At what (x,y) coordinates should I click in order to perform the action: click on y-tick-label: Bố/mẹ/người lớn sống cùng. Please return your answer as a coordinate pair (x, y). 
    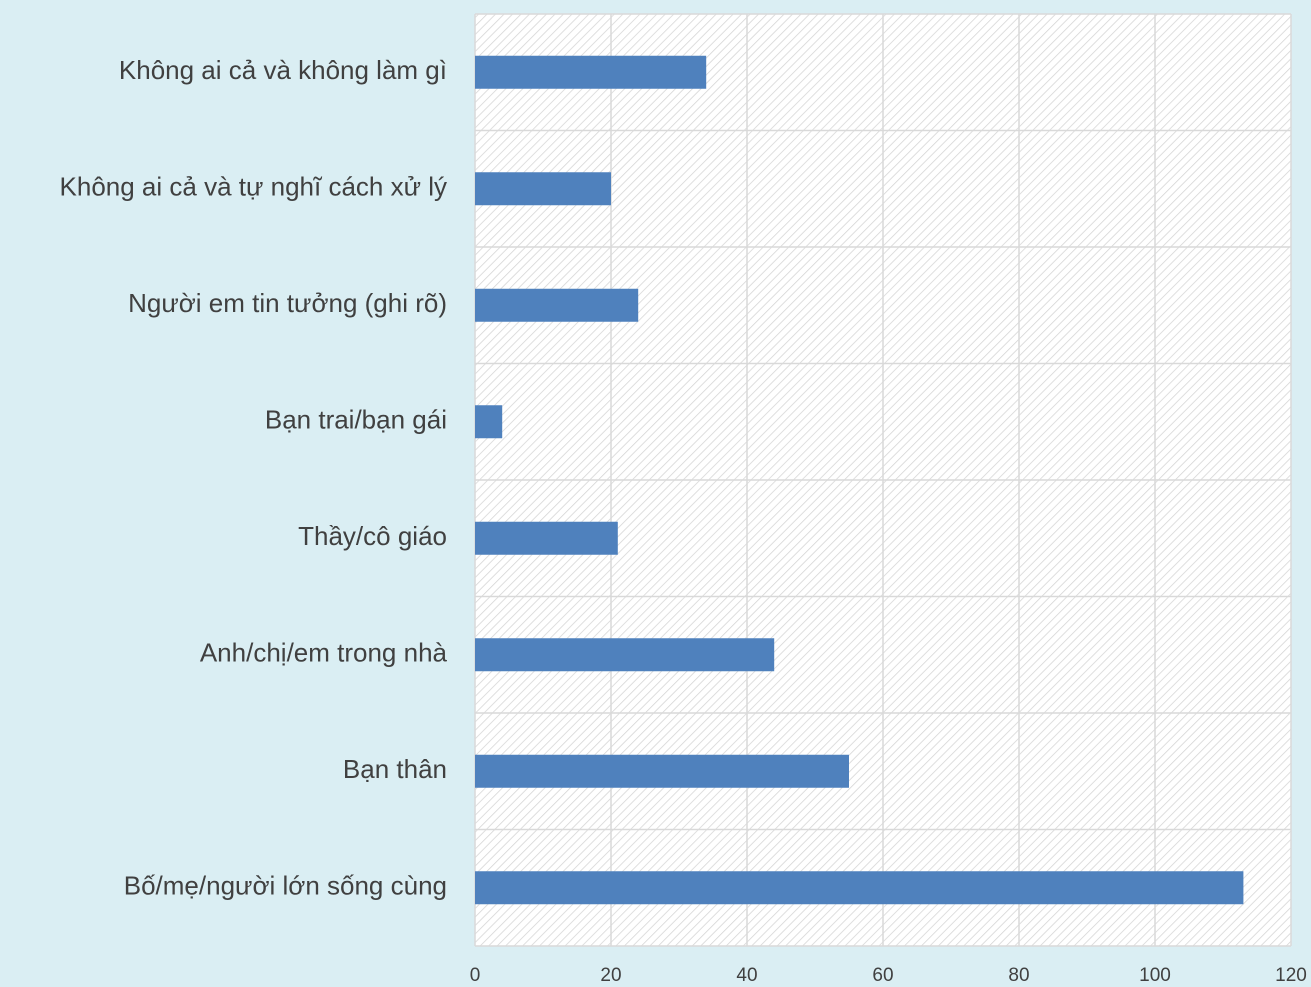
    Looking at the image, I should click on (285, 886).